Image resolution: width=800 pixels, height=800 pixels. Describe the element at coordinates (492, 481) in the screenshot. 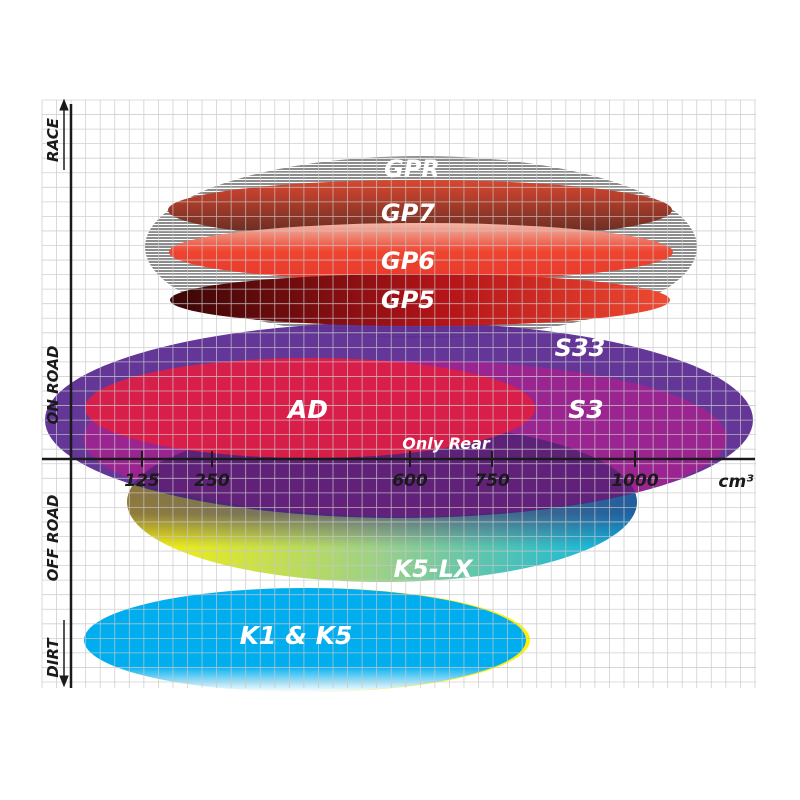

I see `x-tick-label: 750` at that location.